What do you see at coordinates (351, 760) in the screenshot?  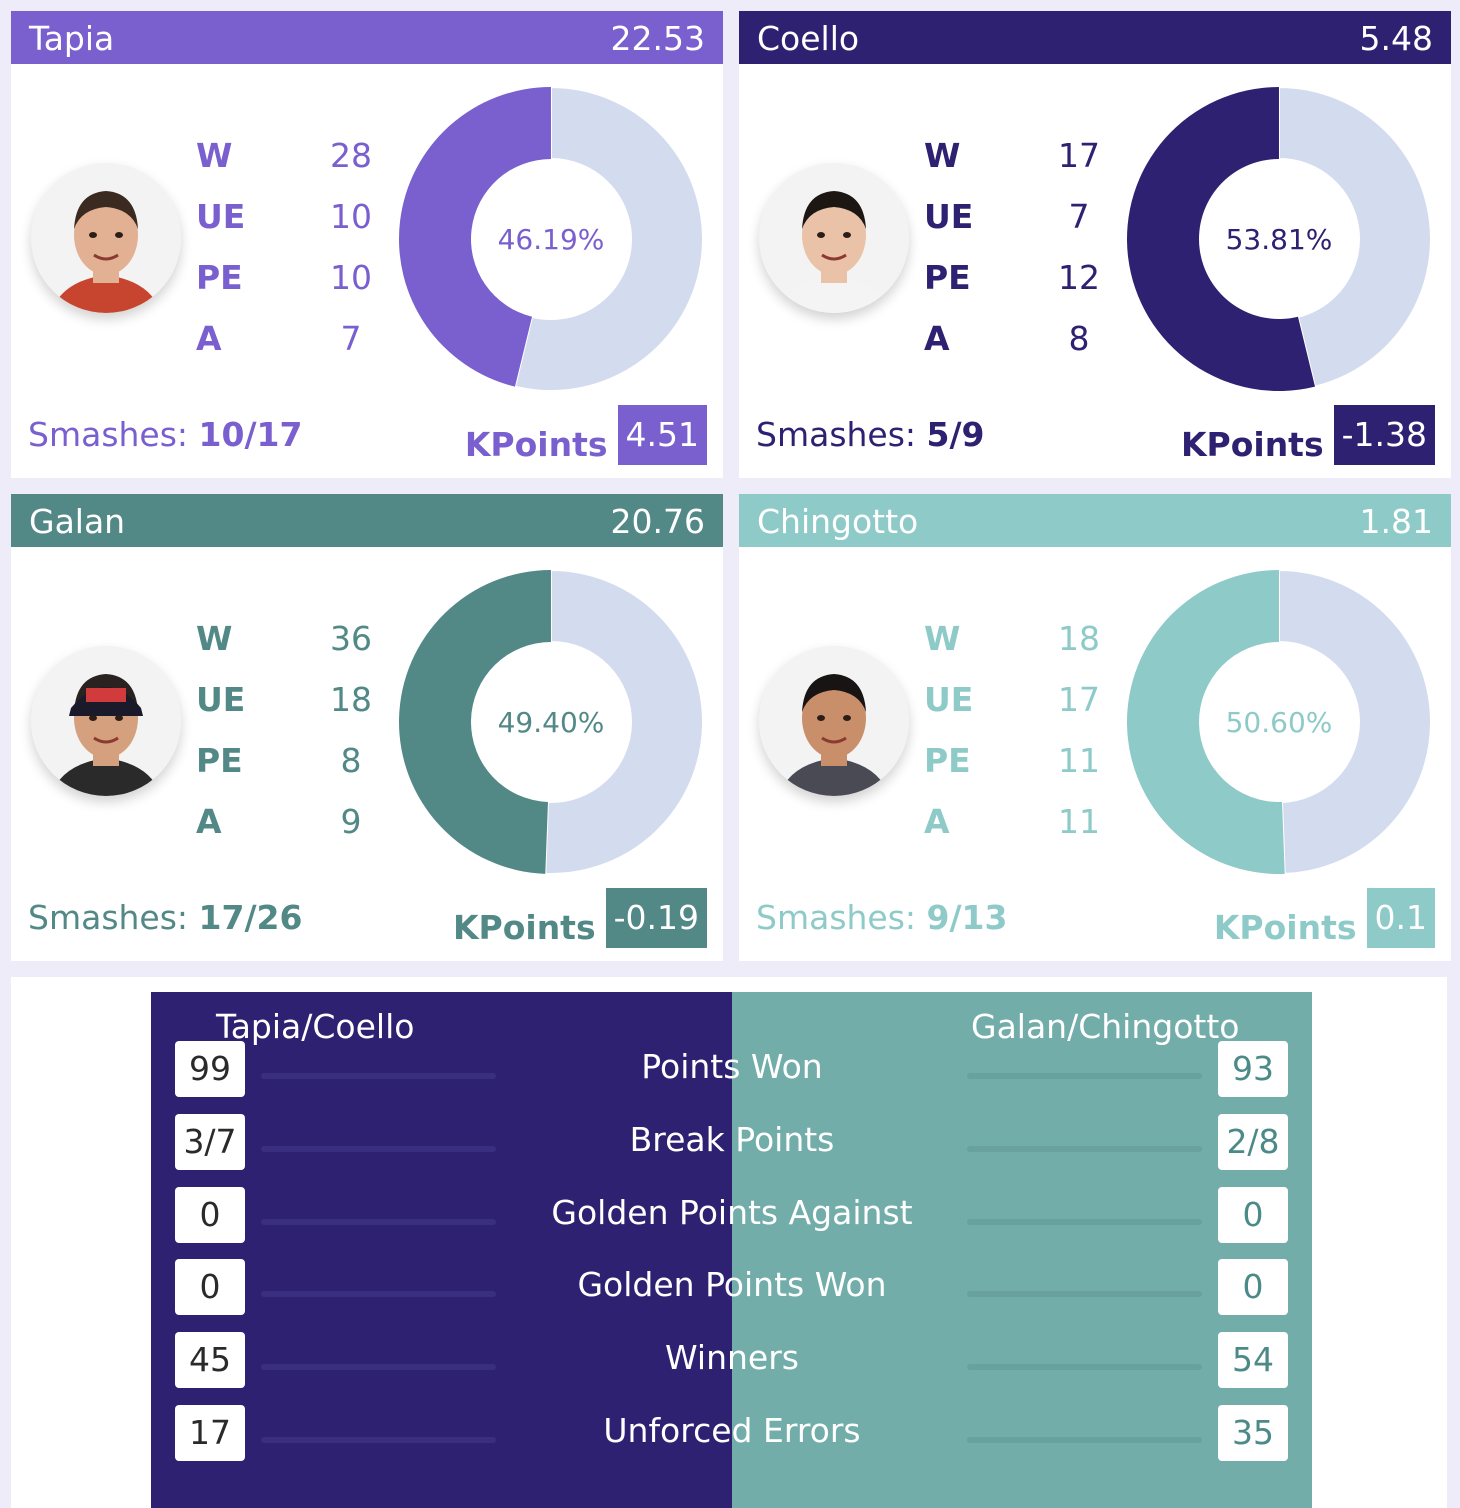 I see `stat-value-pe: 8` at bounding box center [351, 760].